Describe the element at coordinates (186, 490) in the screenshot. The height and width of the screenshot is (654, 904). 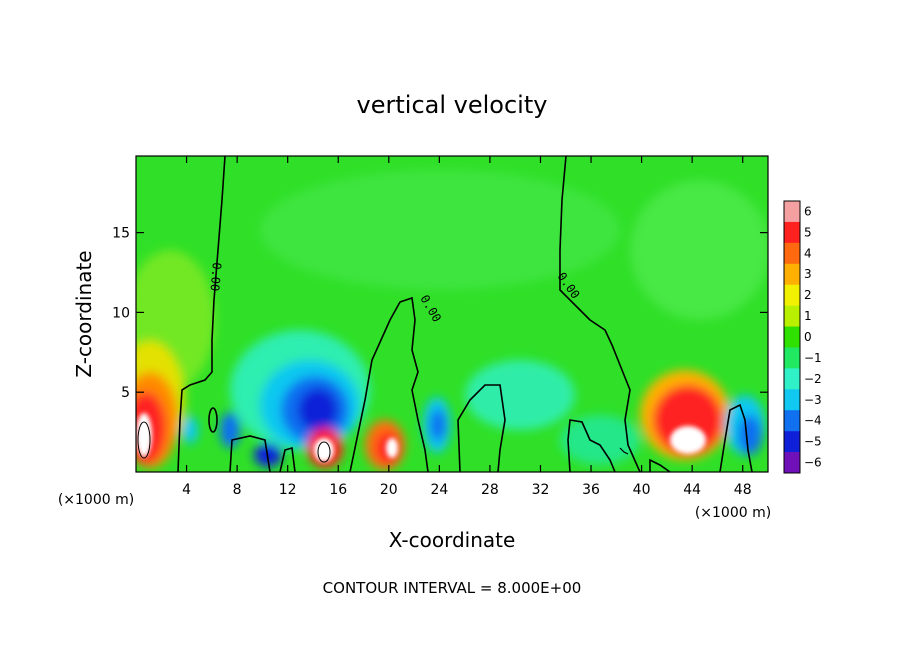
I see `x-tick-label: 4` at that location.